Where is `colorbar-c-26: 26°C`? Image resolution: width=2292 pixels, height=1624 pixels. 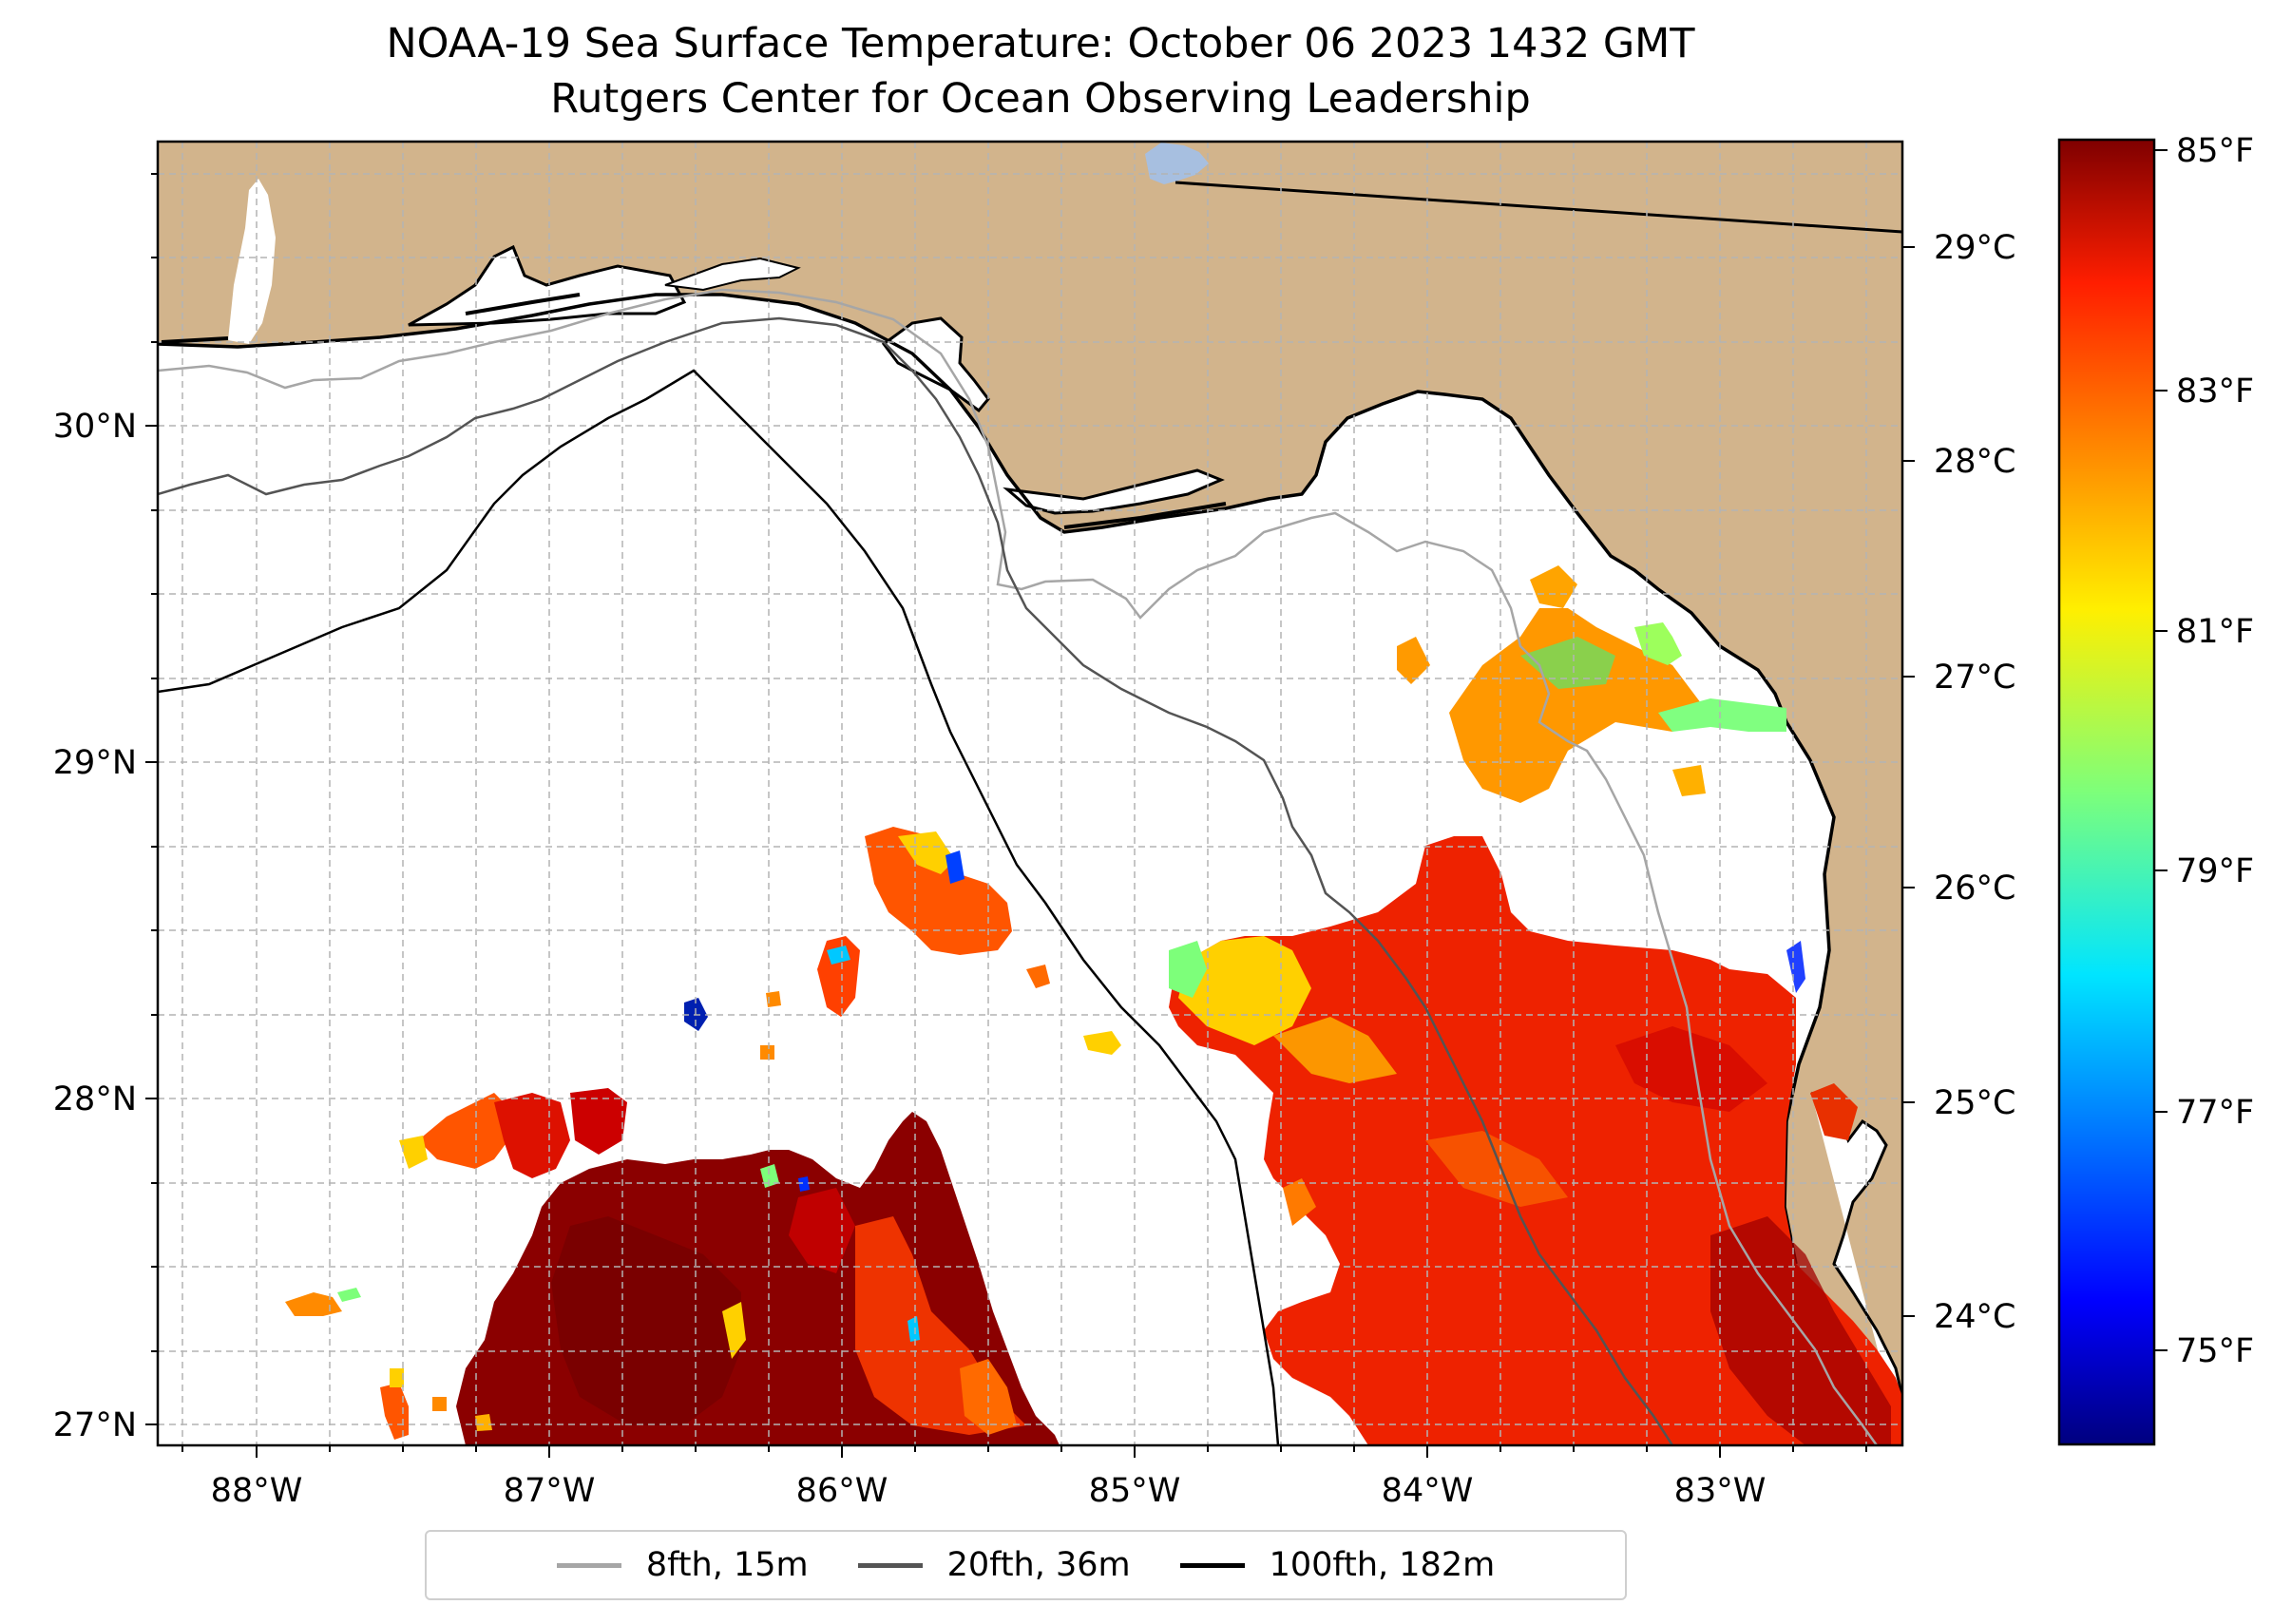
colorbar-c-26: 26°C is located at coordinates (1974, 888).